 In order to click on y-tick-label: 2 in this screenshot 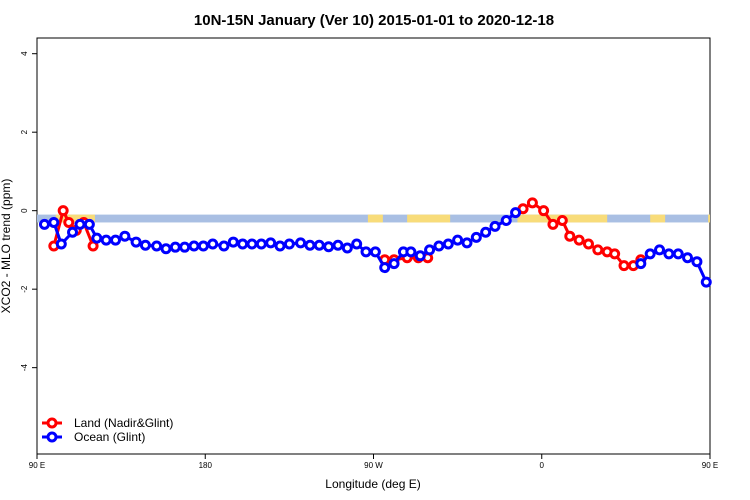, I will do `click(24, 131)`.